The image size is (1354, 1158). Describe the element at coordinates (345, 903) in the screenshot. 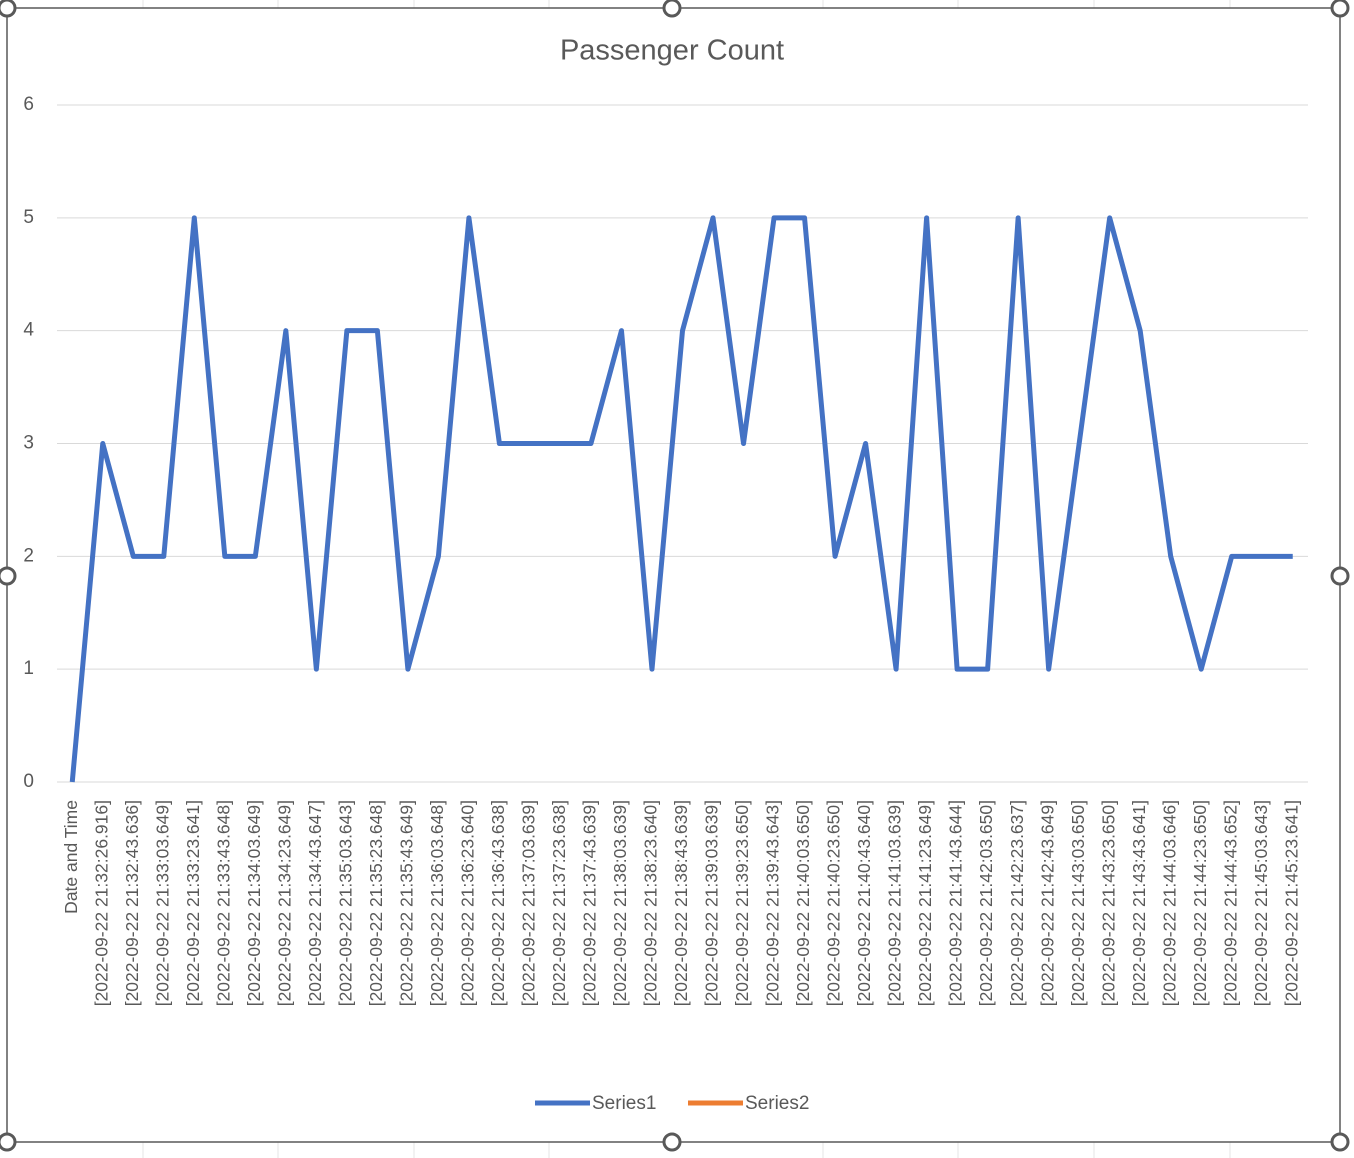

I see `x-tick-label: [2022-09-22 21:35:03.643]` at that location.